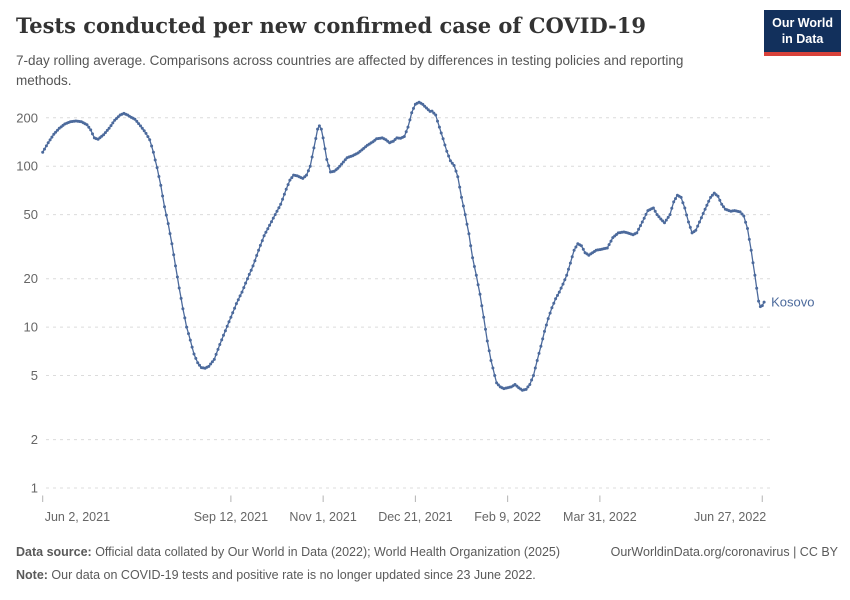 The image size is (850, 600). Describe the element at coordinates (54, 552) in the screenshot. I see `data-source-label: Data source:` at that location.